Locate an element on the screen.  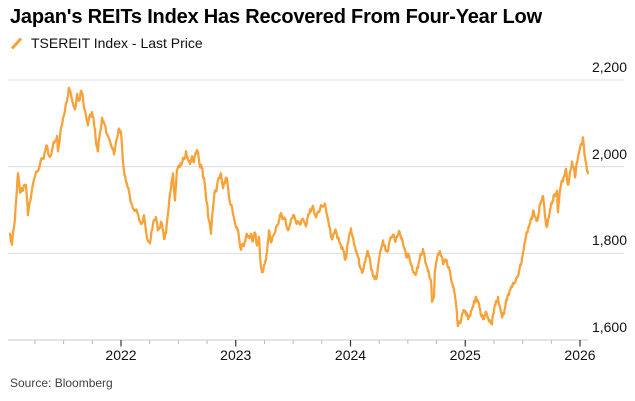
x-axis-label: 2026 is located at coordinates (580, 355).